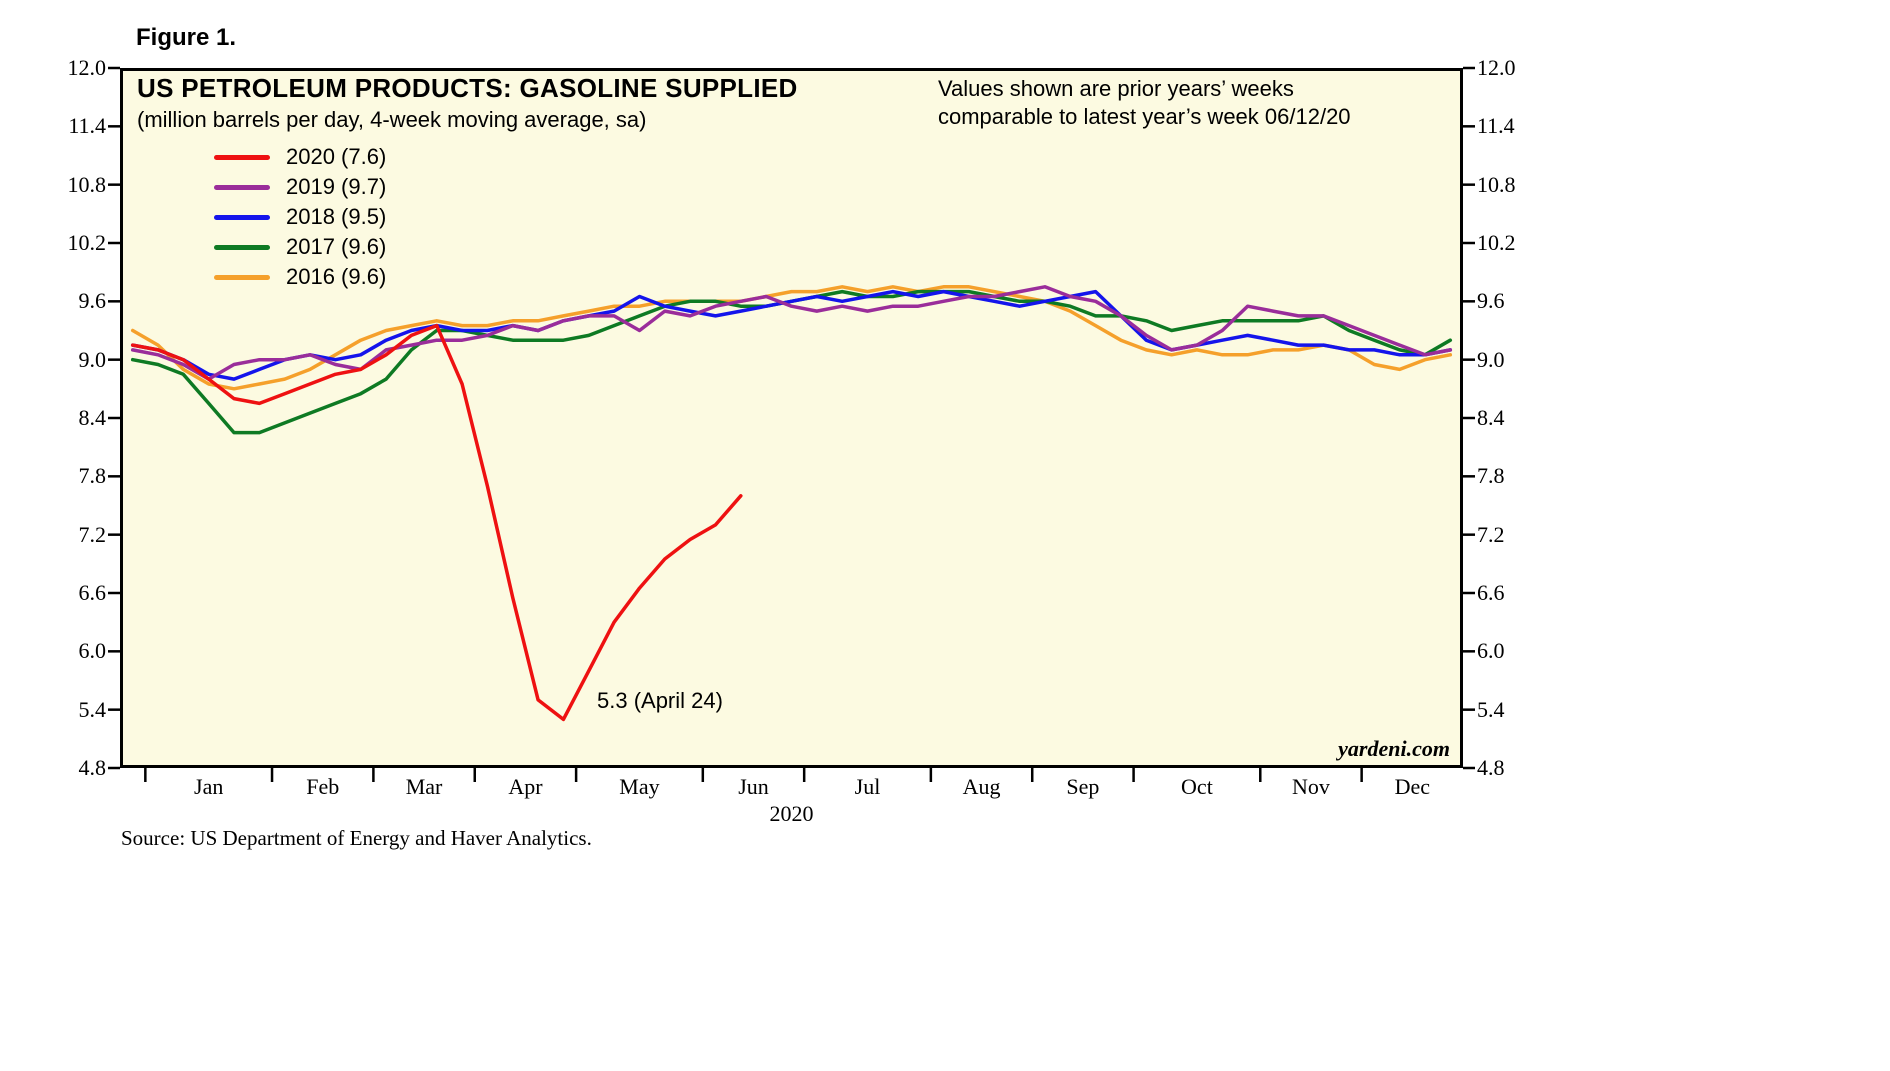 Image resolution: width=1890 pixels, height=1071 pixels. Describe the element at coordinates (92, 534) in the screenshot. I see `y-tick-label-left: 7.2` at that location.